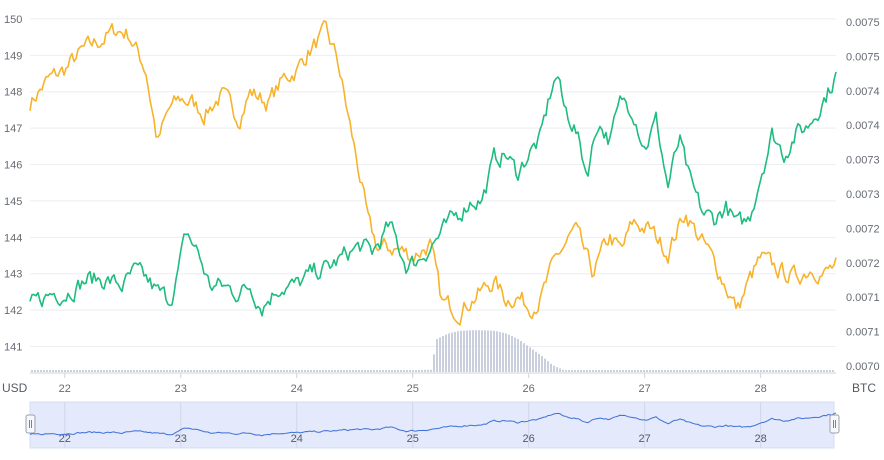 The height and width of the screenshot is (460, 884). Describe the element at coordinates (413, 389) in the screenshot. I see `x-tick-label: 25` at that location.